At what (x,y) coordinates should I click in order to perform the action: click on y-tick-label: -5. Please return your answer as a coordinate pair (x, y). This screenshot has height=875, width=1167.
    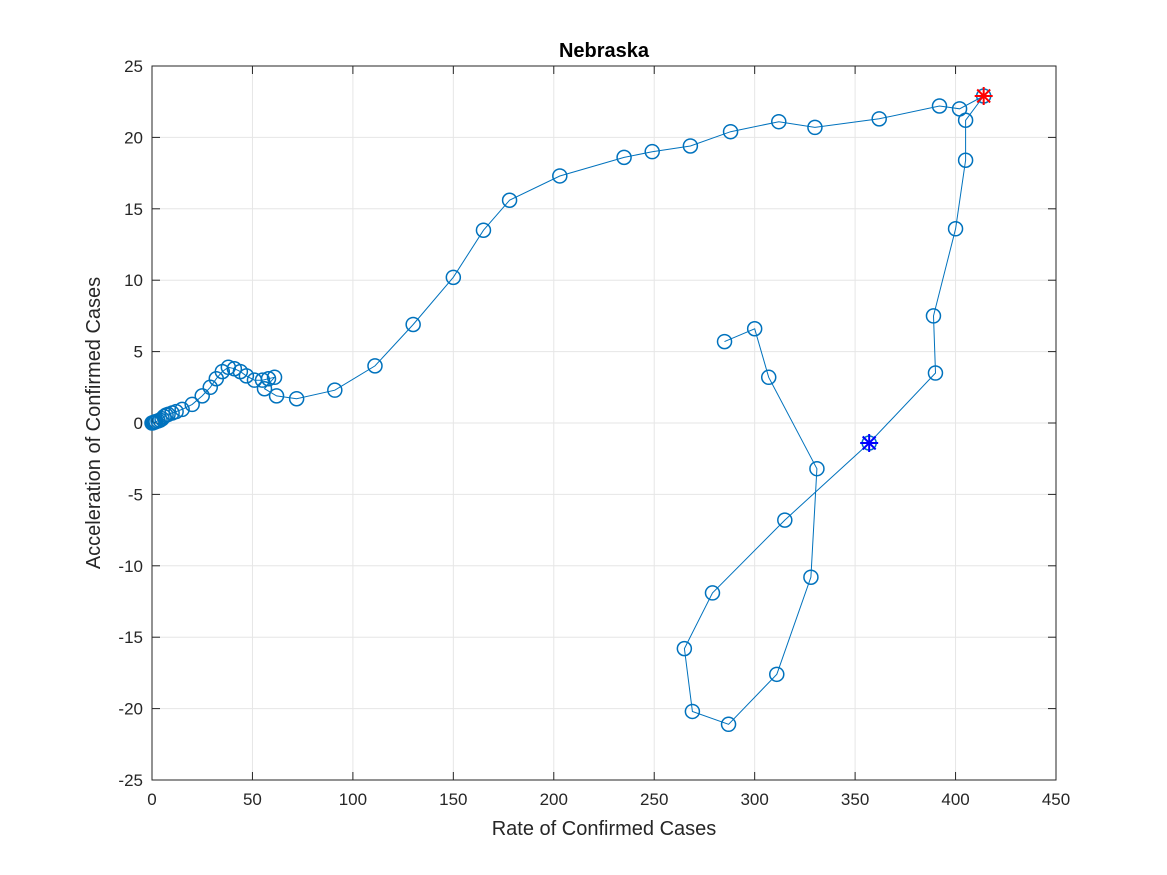
    Looking at the image, I should click on (135, 494).